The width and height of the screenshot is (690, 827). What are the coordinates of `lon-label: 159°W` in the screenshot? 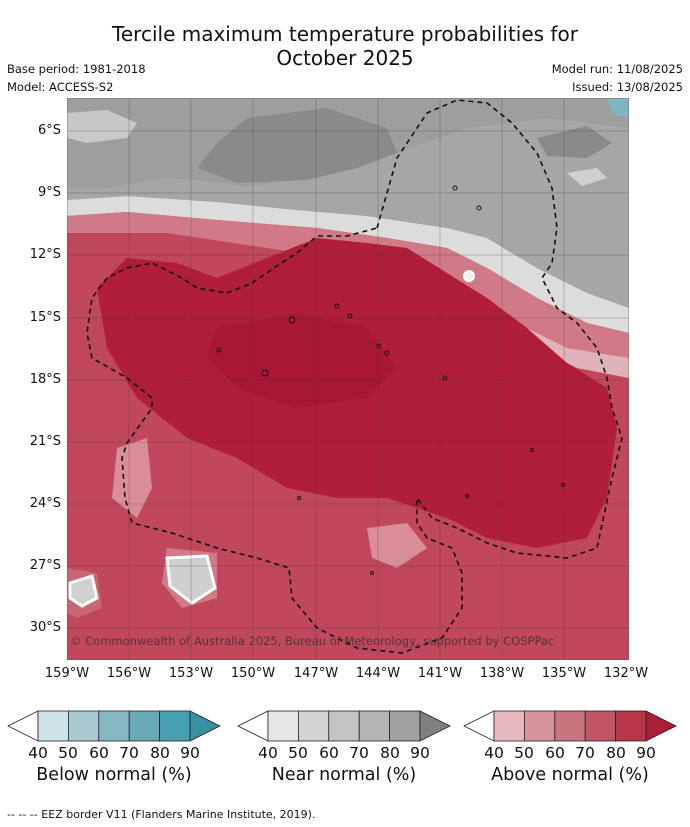 It's located at (67, 673).